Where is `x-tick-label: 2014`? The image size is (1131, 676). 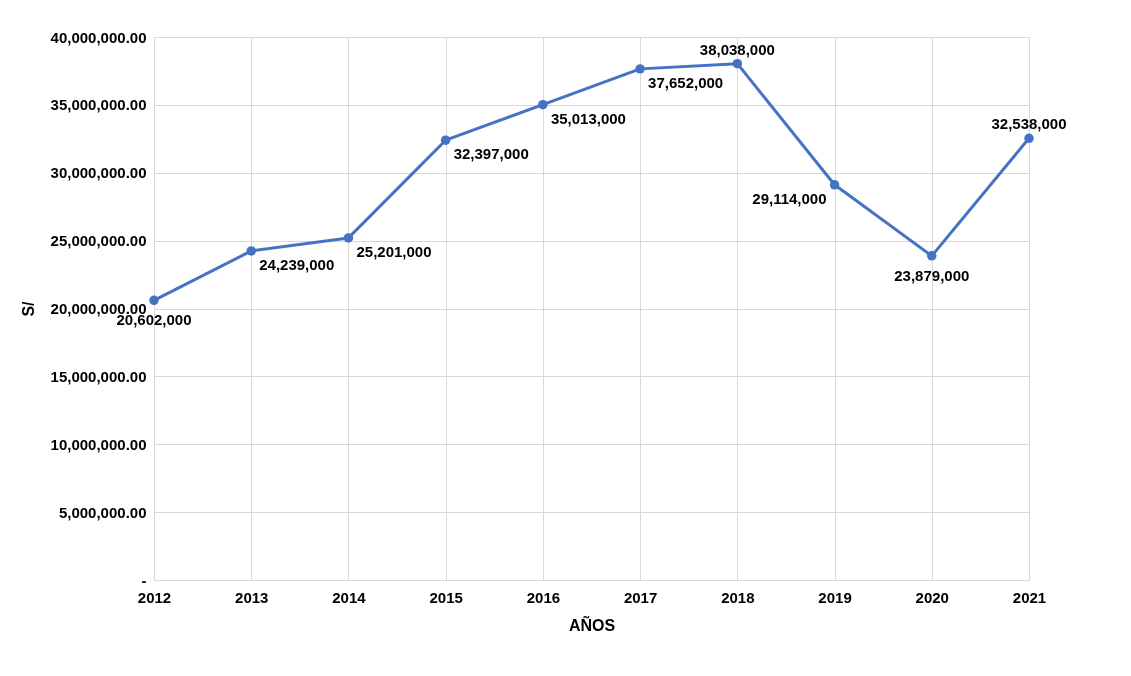
x-tick-label: 2014 is located at coordinates (349, 597).